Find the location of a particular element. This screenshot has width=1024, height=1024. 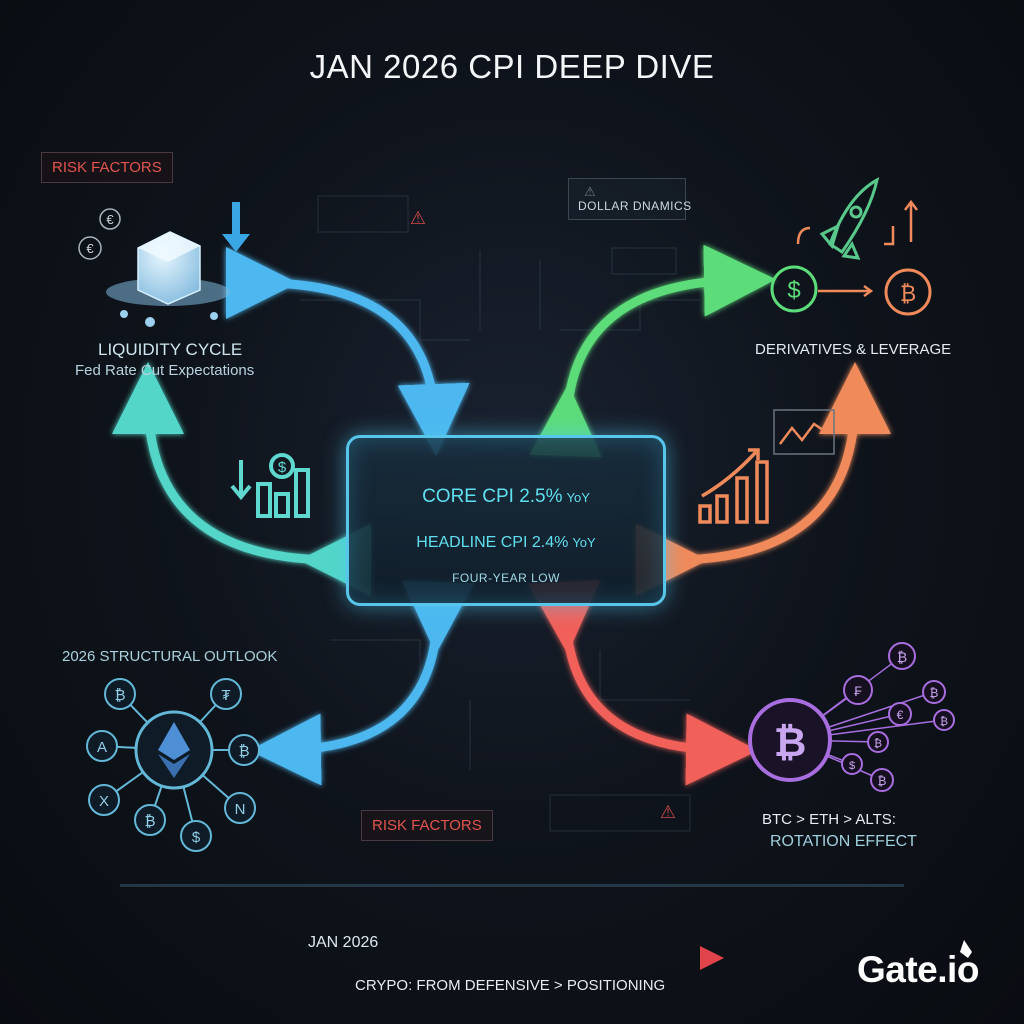

eth-network-icon is located at coordinates (172, 765).